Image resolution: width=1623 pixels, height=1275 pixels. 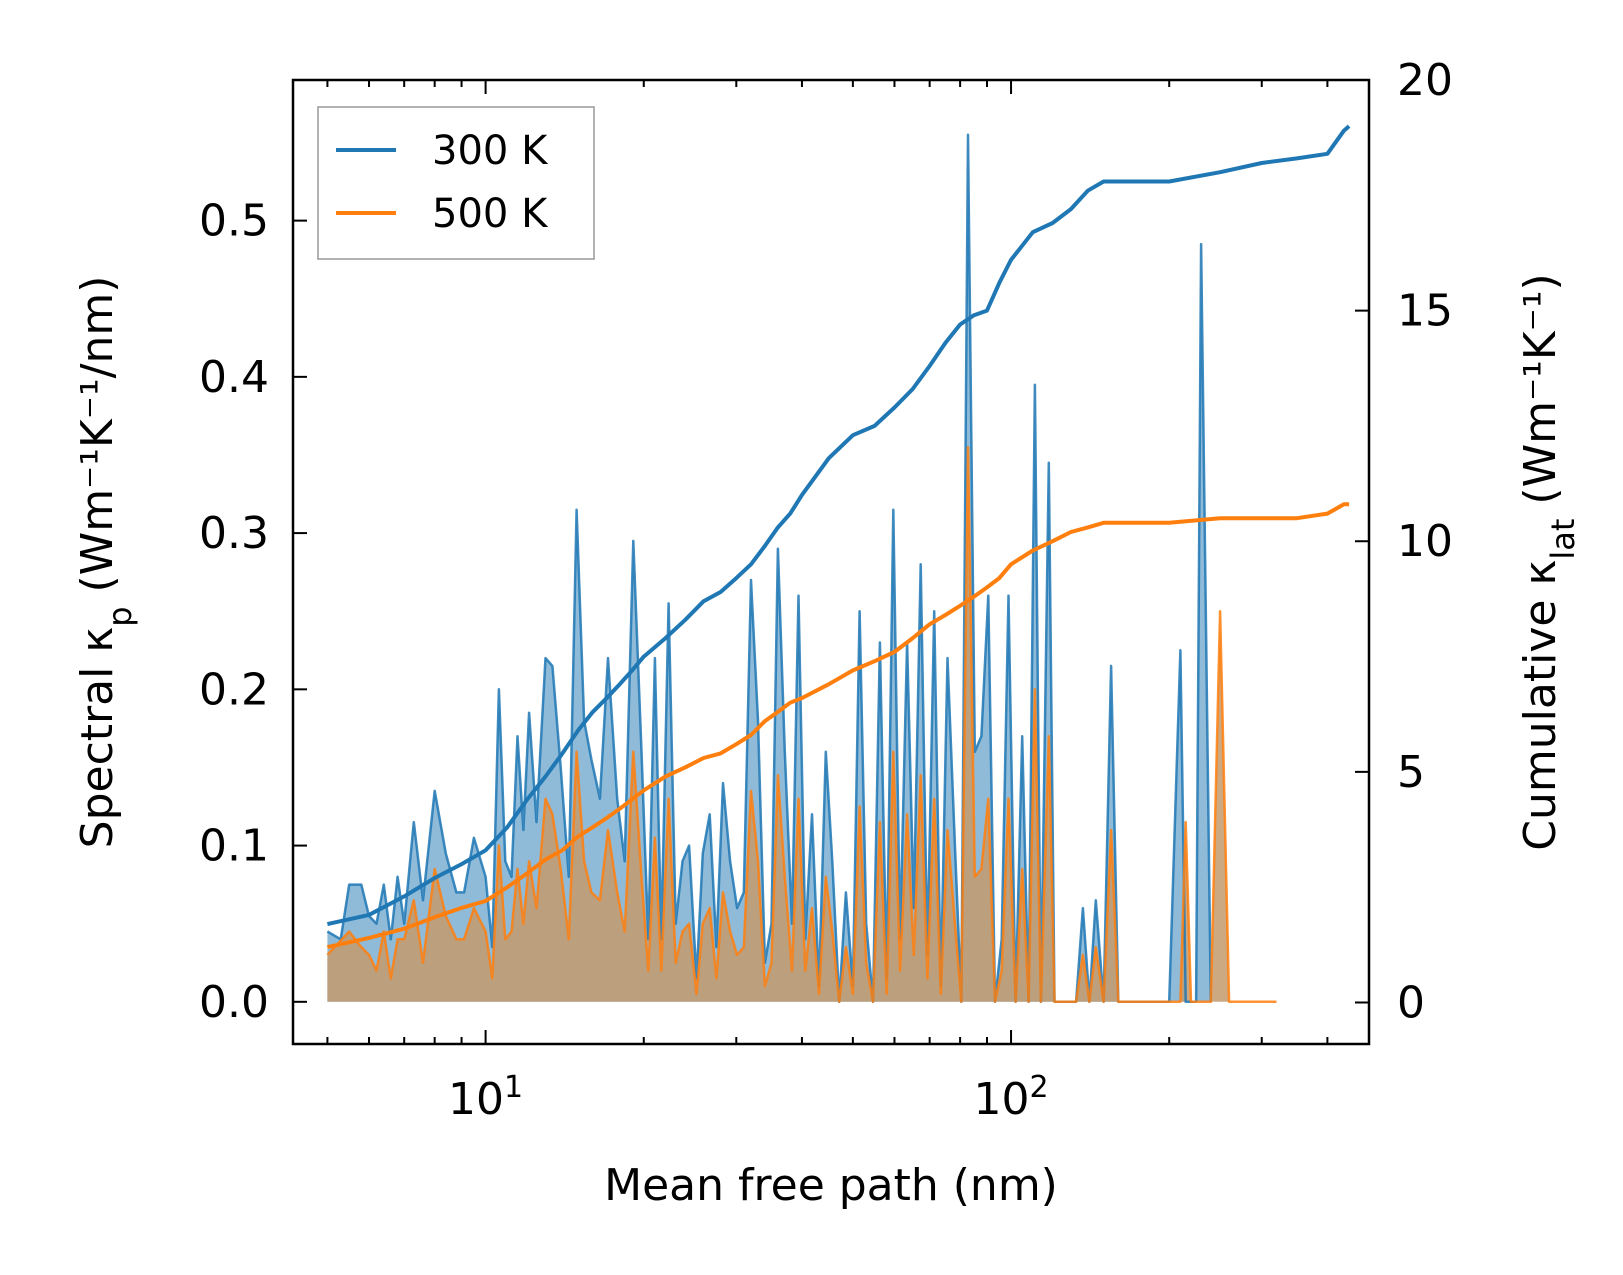 What do you see at coordinates (490, 151) in the screenshot?
I see `legend-label-300k: 300 K` at bounding box center [490, 151].